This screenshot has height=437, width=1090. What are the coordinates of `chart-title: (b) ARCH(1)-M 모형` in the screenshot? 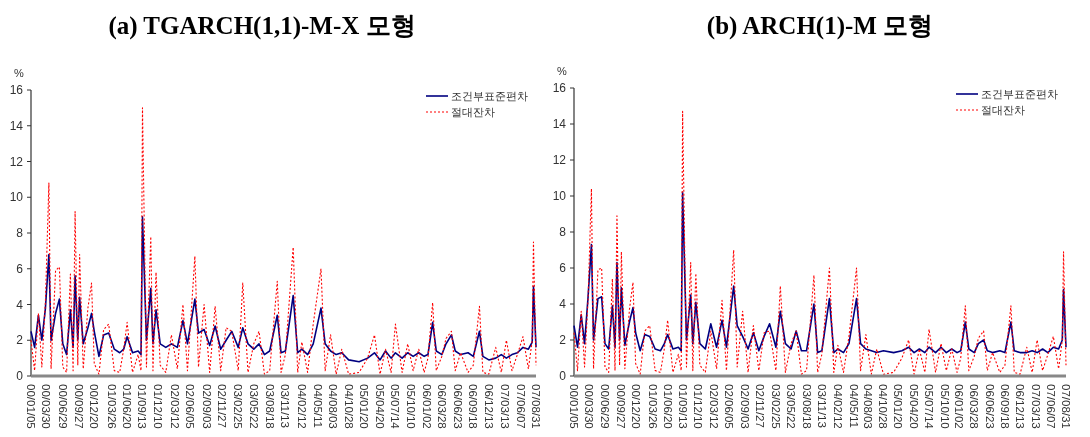 It's located at (820, 26).